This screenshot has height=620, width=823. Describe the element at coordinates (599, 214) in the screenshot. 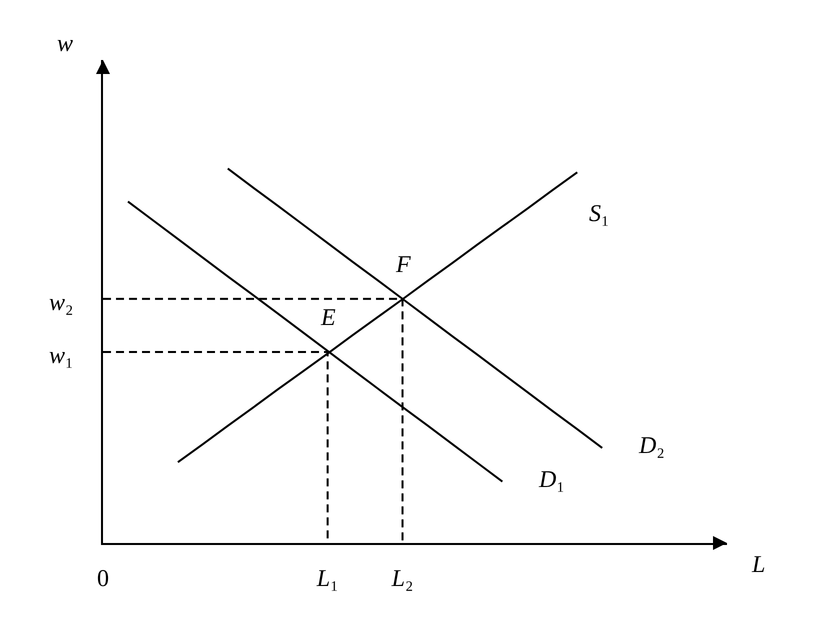

I see `series-label: S₁` at that location.